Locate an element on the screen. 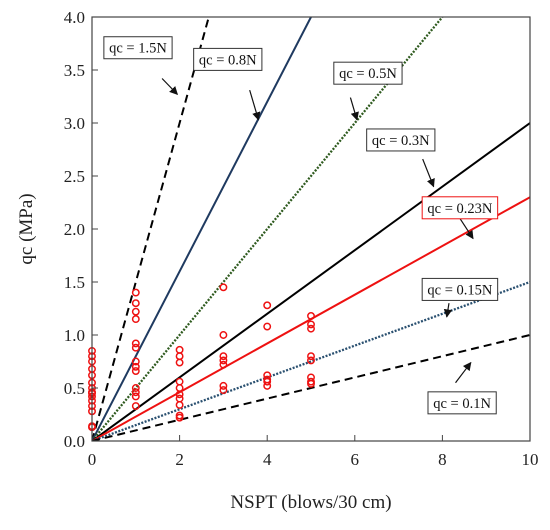  annotation-text: qc = 0.8N is located at coordinates (228, 60).